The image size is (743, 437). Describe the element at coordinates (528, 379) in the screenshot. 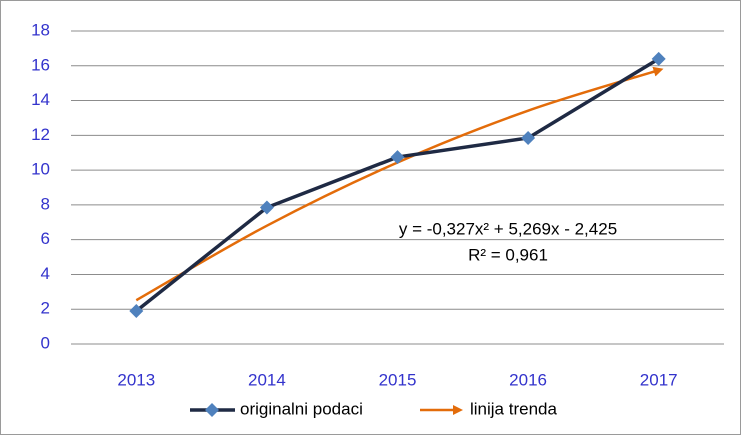

I see `x-tick-label: 2016` at that location.